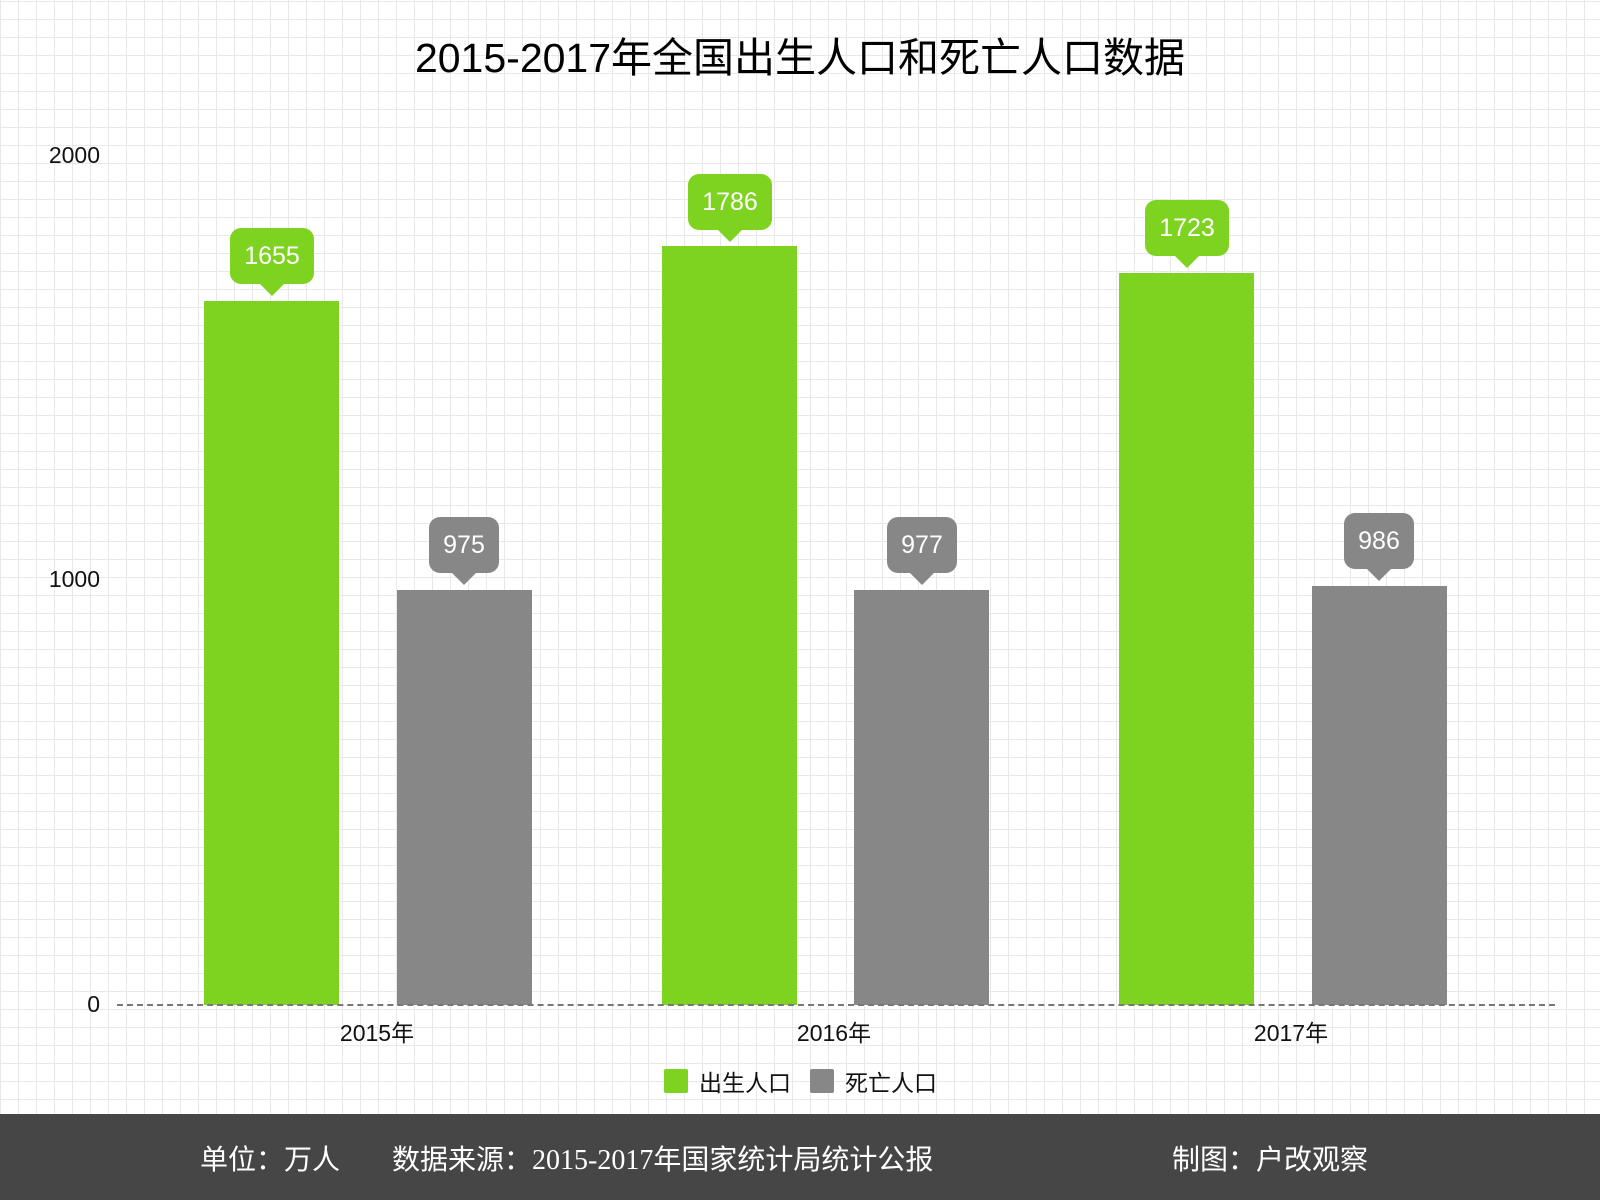 This screenshot has width=1600, height=1200. Describe the element at coordinates (836, 1005) in the screenshot. I see `x-axis-baseline` at that location.